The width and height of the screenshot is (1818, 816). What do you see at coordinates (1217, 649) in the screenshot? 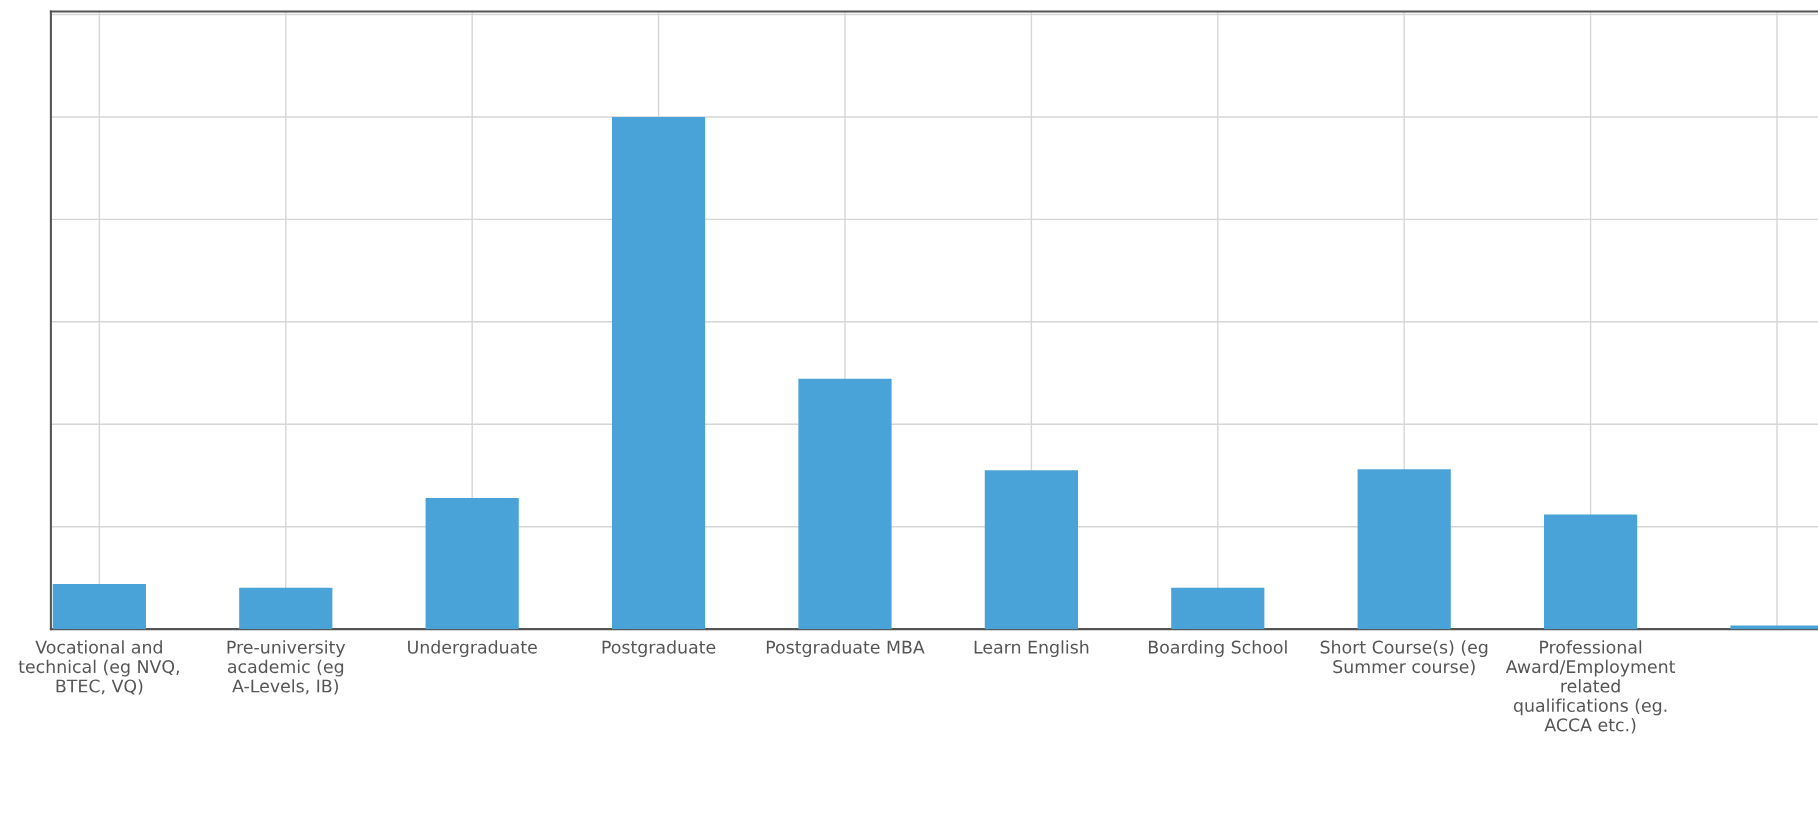
I see `x-tick-label: Boarding School` at bounding box center [1217, 649].